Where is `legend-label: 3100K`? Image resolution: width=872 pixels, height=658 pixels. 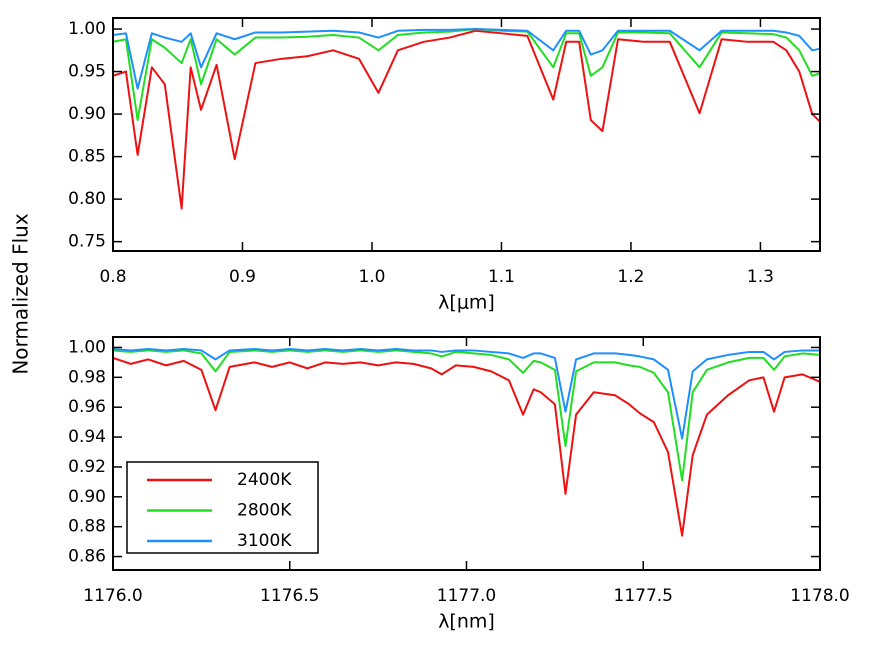
legend-label: 3100K is located at coordinates (264, 541).